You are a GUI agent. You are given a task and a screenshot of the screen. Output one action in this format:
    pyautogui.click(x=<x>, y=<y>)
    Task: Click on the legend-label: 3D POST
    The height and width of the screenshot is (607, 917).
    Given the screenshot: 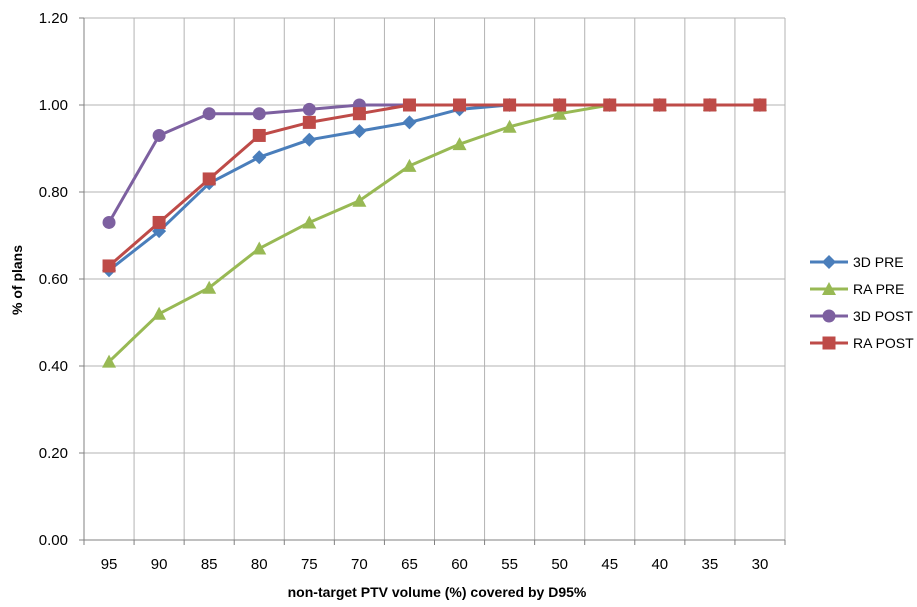 What is the action you would take?
    pyautogui.click(x=883, y=316)
    